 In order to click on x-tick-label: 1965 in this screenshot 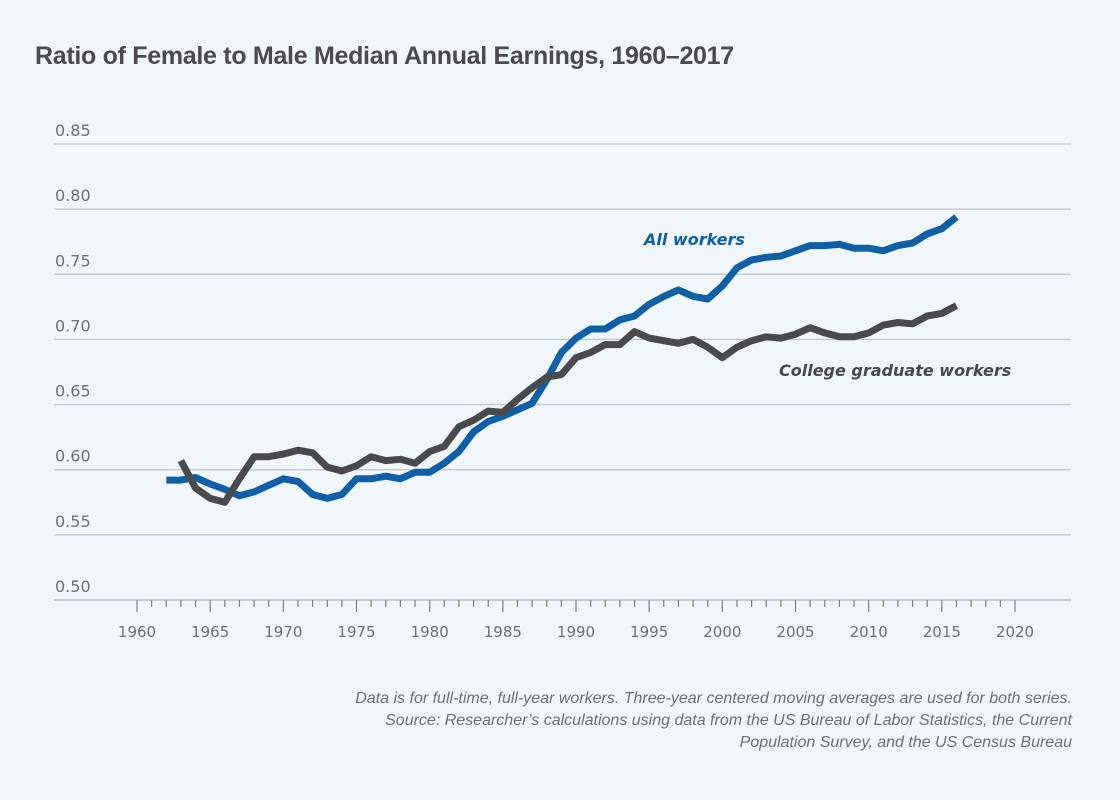, I will do `click(210, 632)`.